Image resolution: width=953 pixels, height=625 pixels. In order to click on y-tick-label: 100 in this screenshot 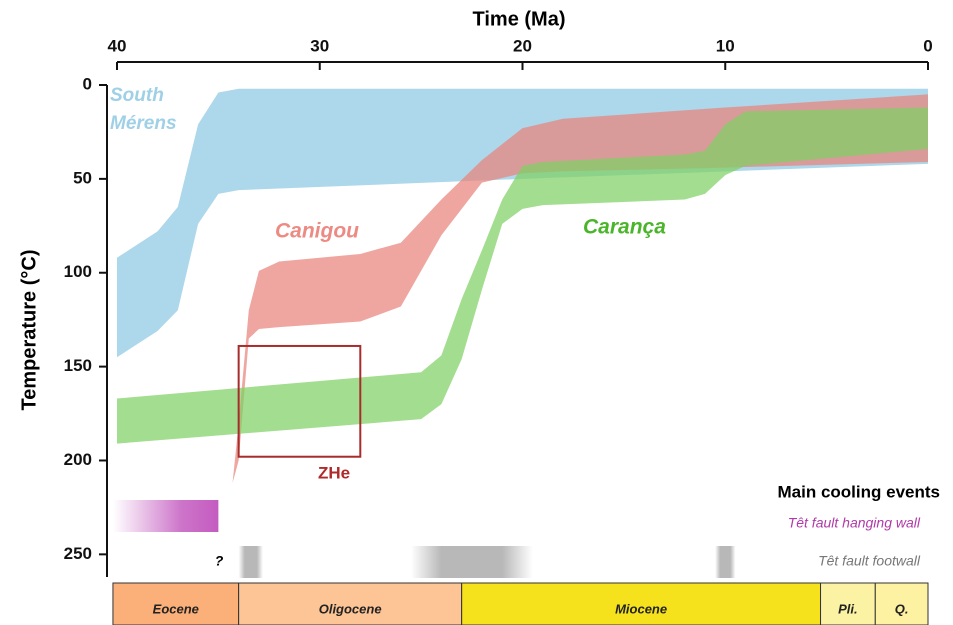, I will do `click(78, 271)`.